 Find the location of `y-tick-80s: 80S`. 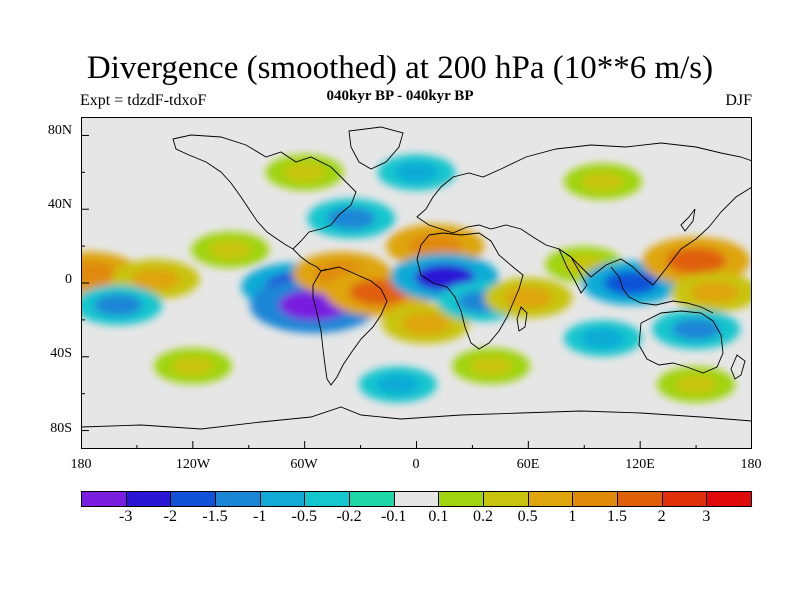

y-tick-80s: 80S is located at coordinates (61, 428).